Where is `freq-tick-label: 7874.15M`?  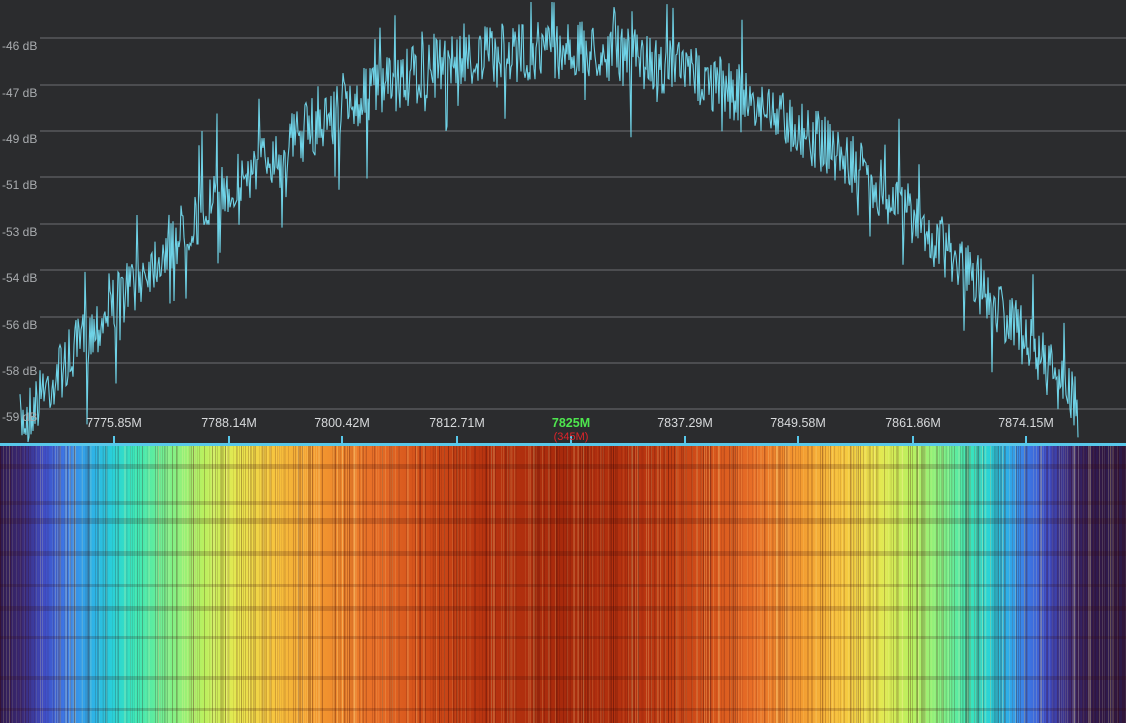
freq-tick-label: 7874.15M is located at coordinates (1026, 423).